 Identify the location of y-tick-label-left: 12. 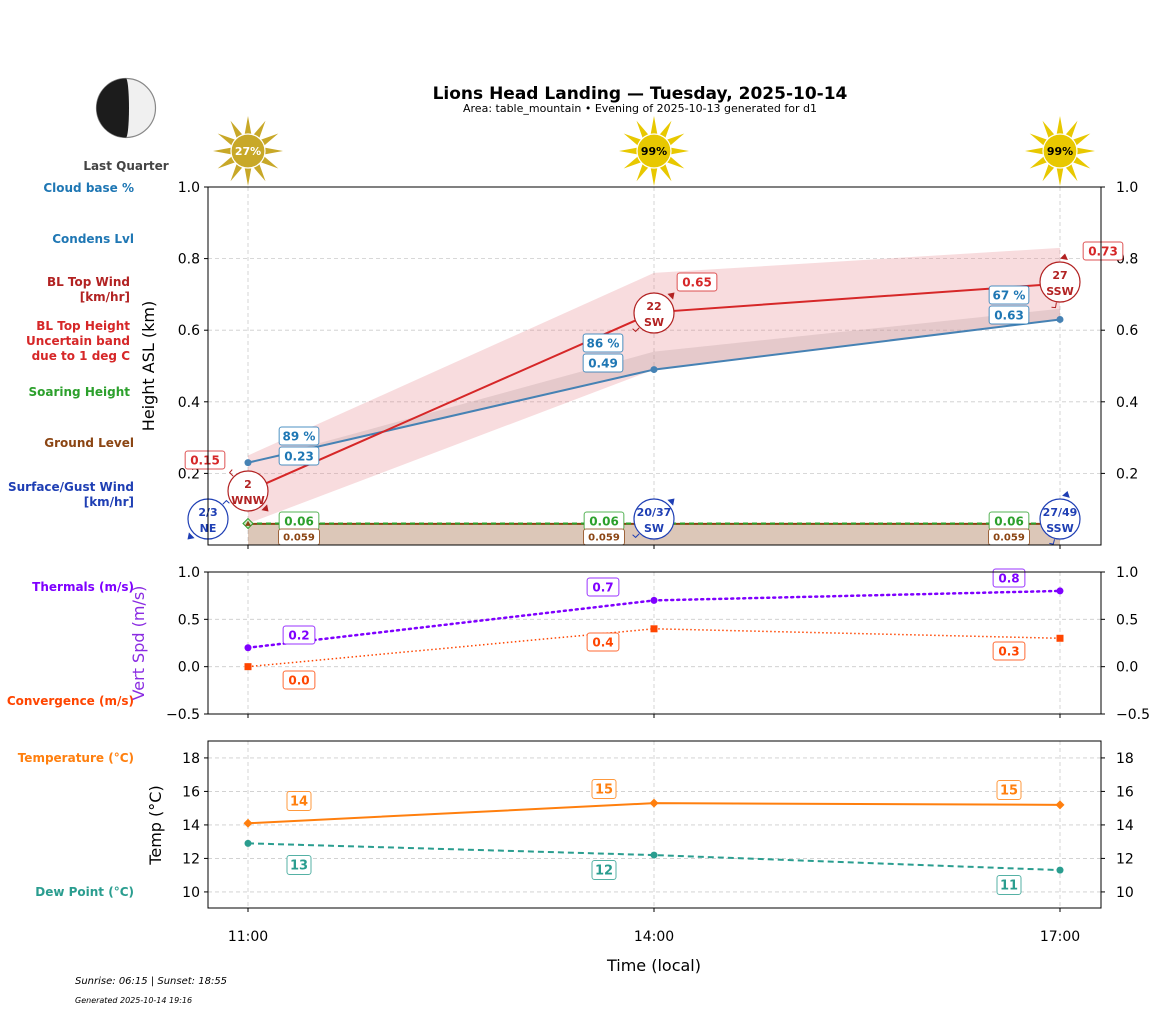
(191, 859).